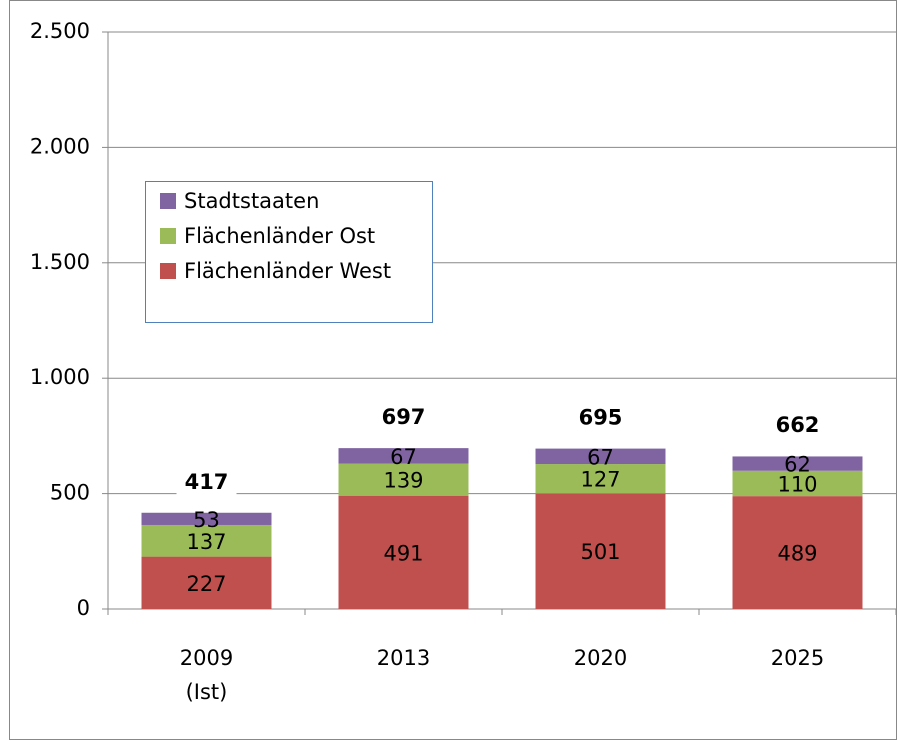 The image size is (898, 741). Describe the element at coordinates (70, 493) in the screenshot. I see `y-tick-label: 500` at that location.